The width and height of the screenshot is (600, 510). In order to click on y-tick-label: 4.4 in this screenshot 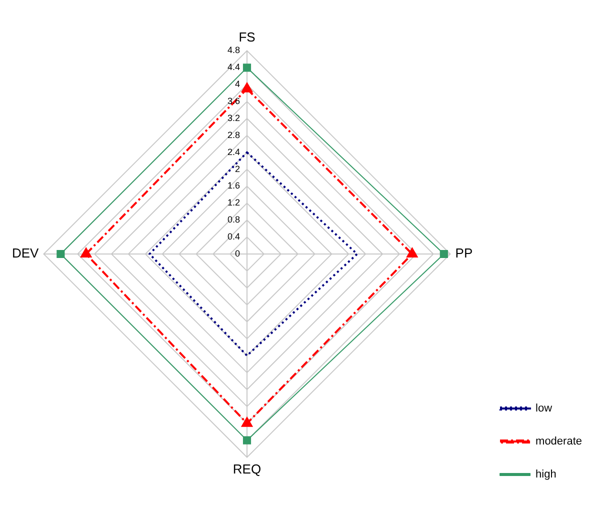, I will do `click(233, 67)`.